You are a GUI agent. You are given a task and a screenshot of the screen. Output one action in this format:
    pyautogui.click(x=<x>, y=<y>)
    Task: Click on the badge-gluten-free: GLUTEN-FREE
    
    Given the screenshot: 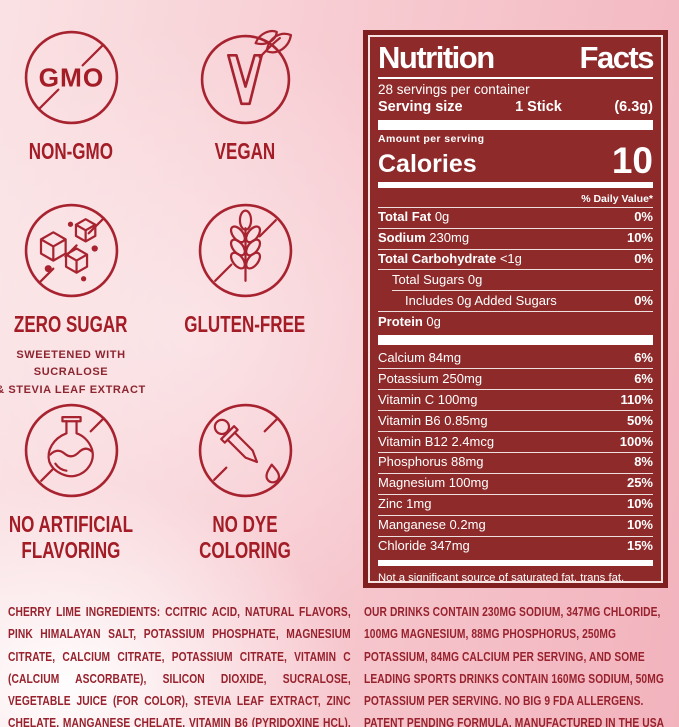 What is the action you would take?
    pyautogui.click(x=245, y=269)
    